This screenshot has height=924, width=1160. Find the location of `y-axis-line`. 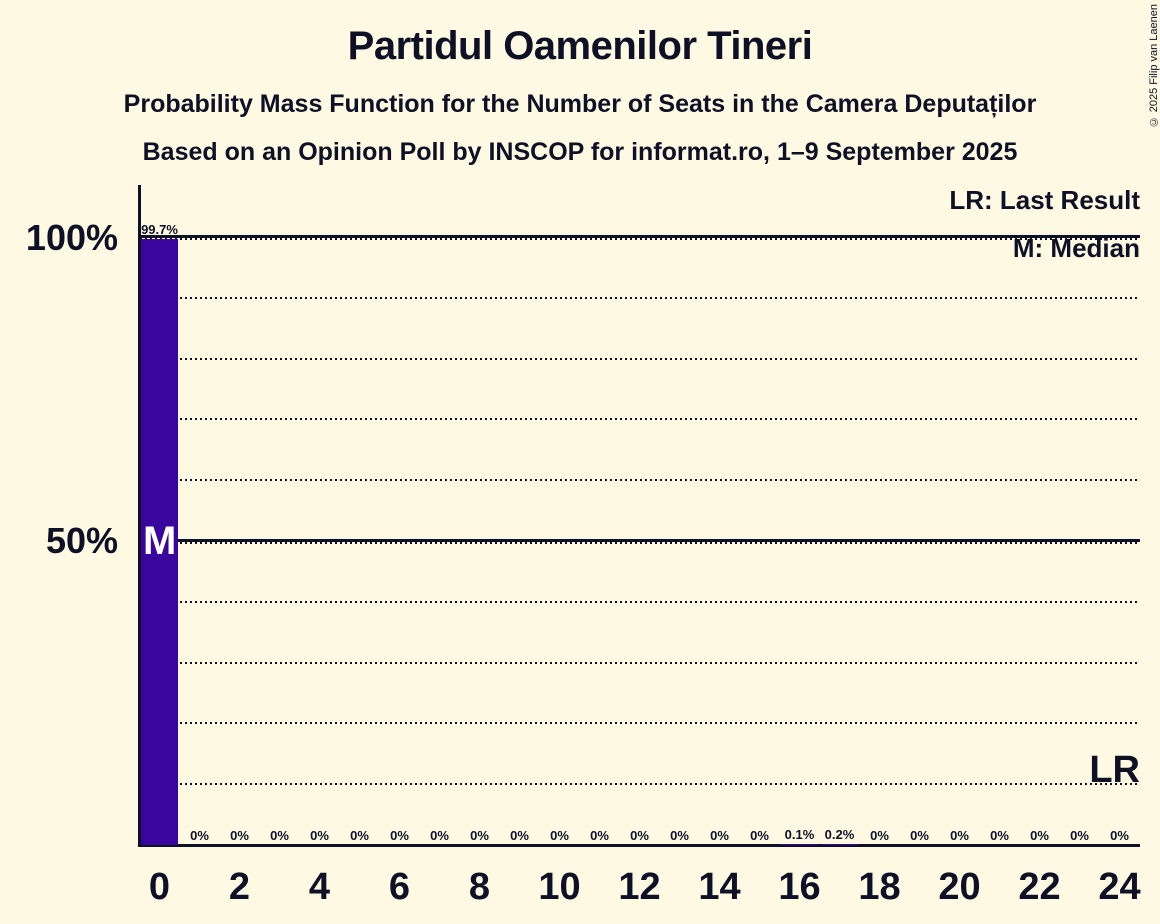

y-axis-line is located at coordinates (139, 516).